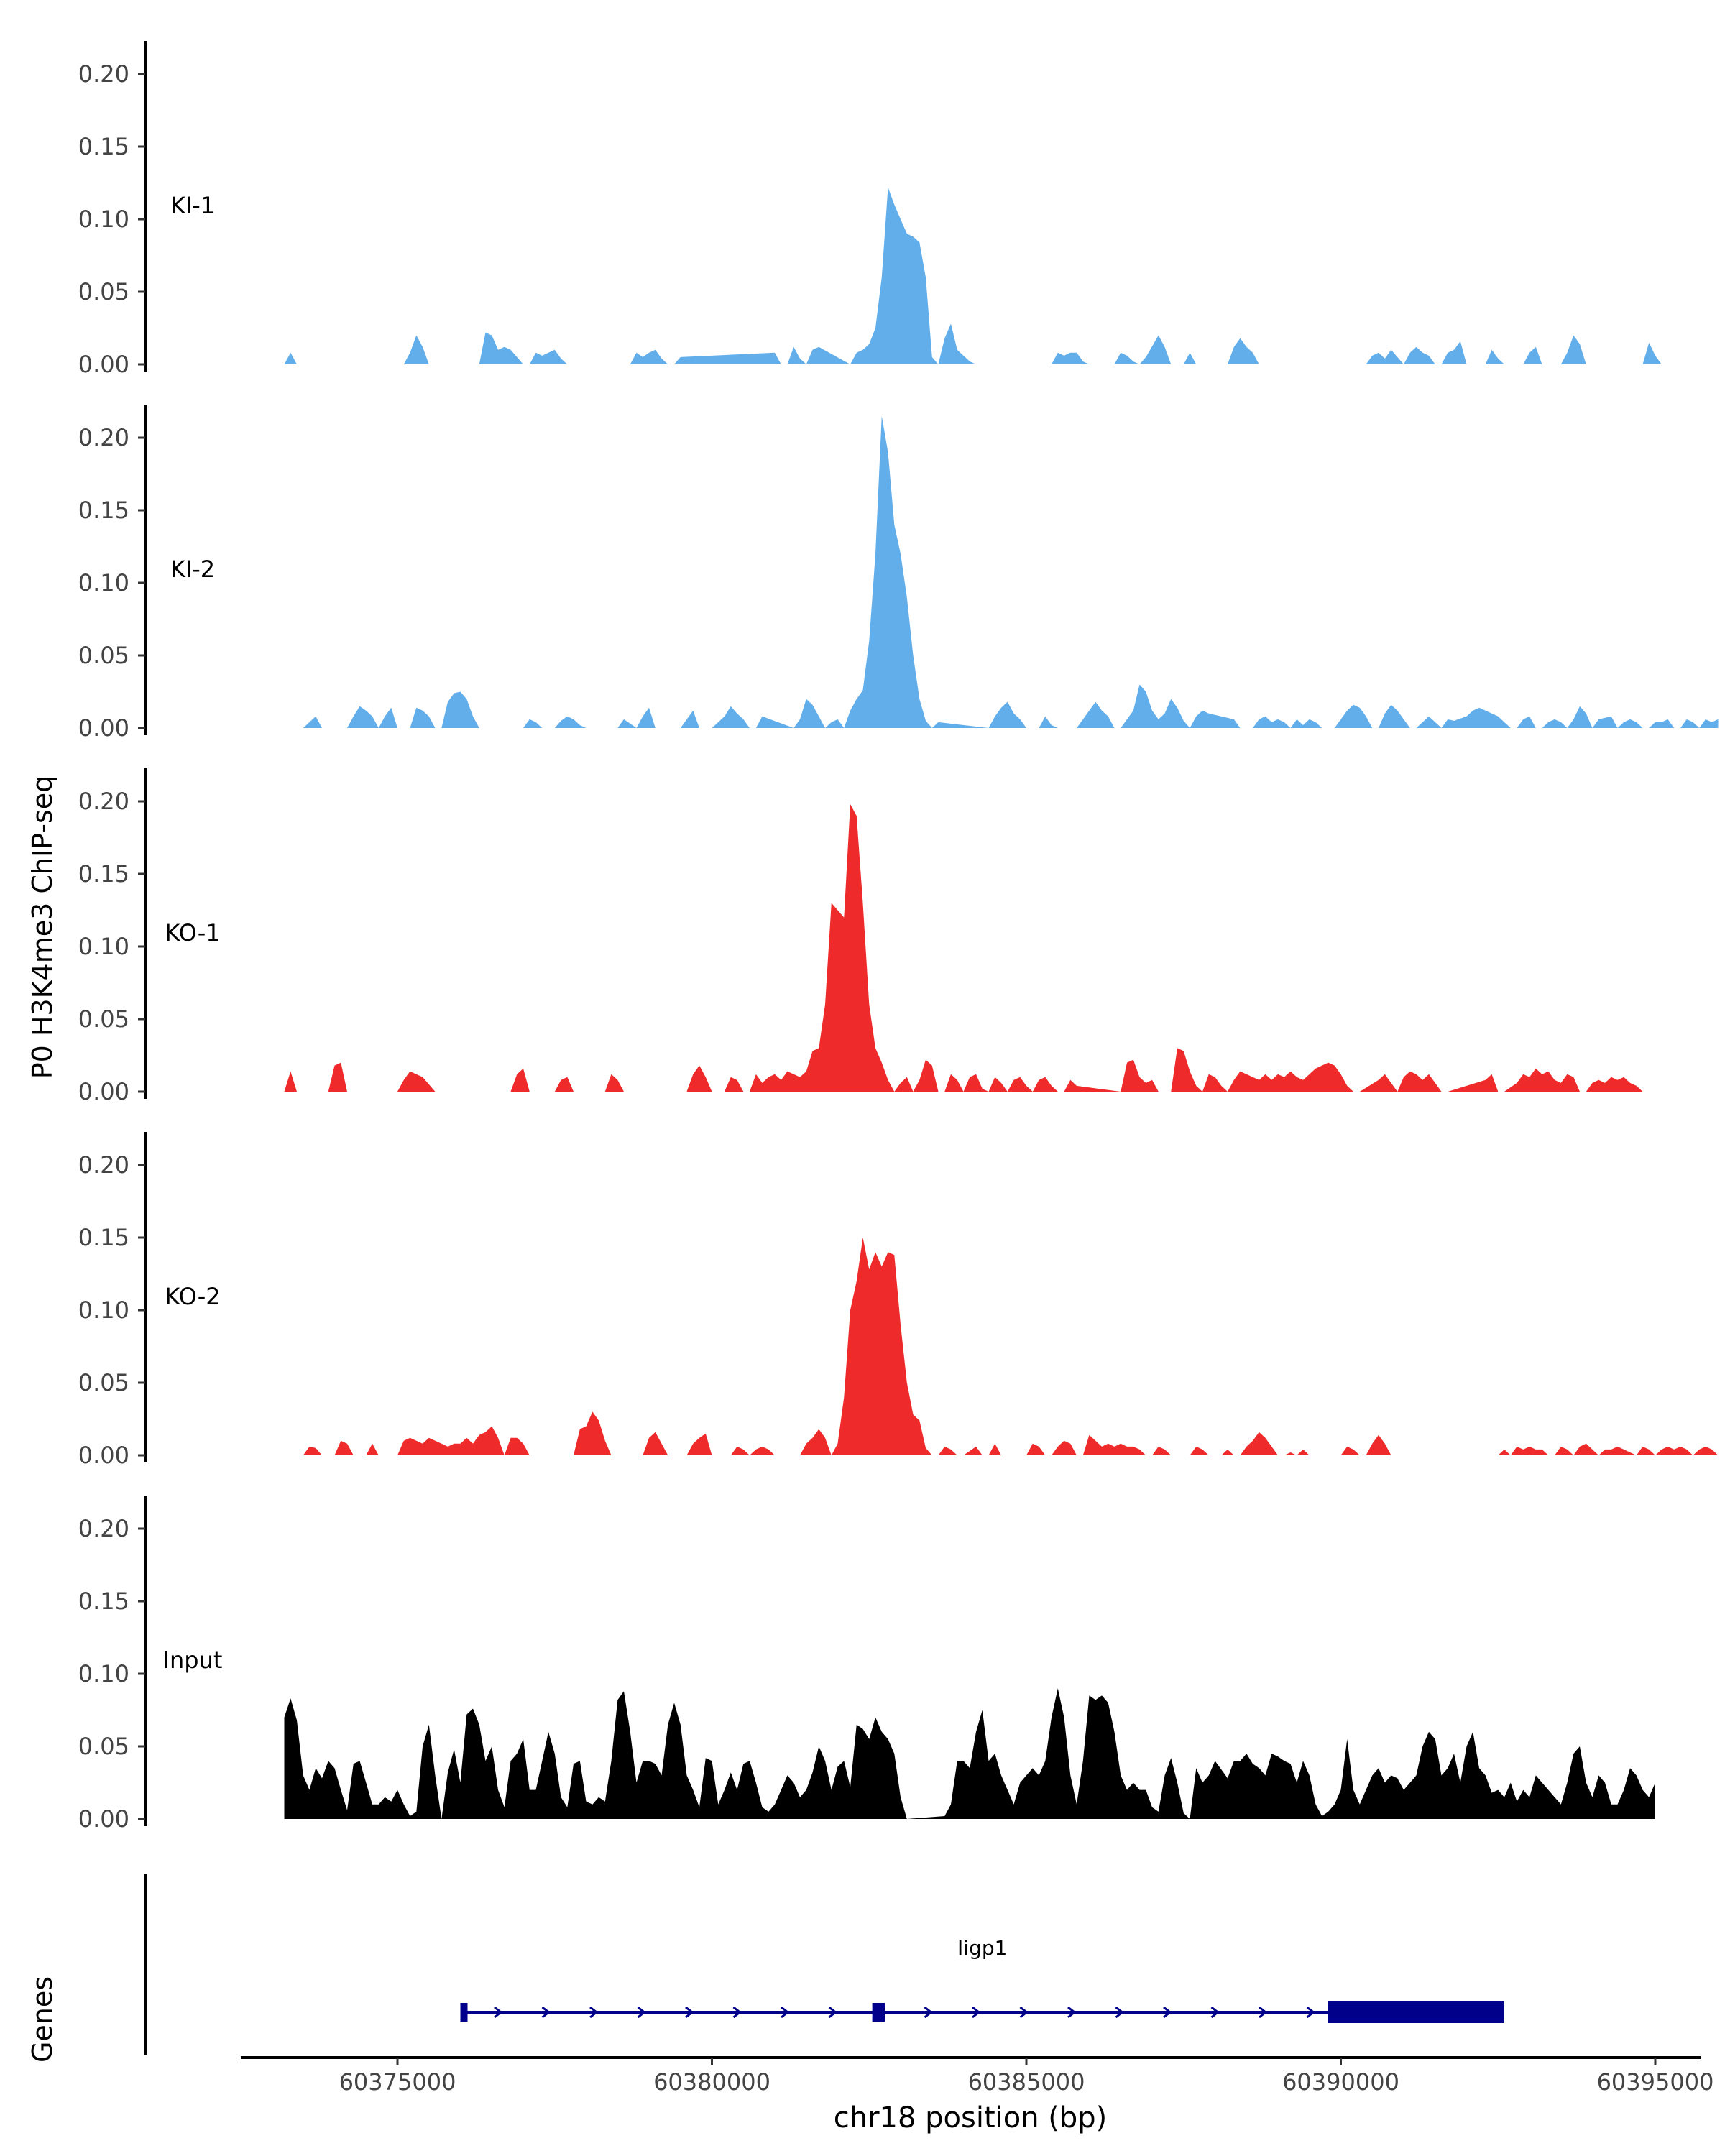  Describe the element at coordinates (192, 570) in the screenshot. I see `track-label: KI-2` at that location.